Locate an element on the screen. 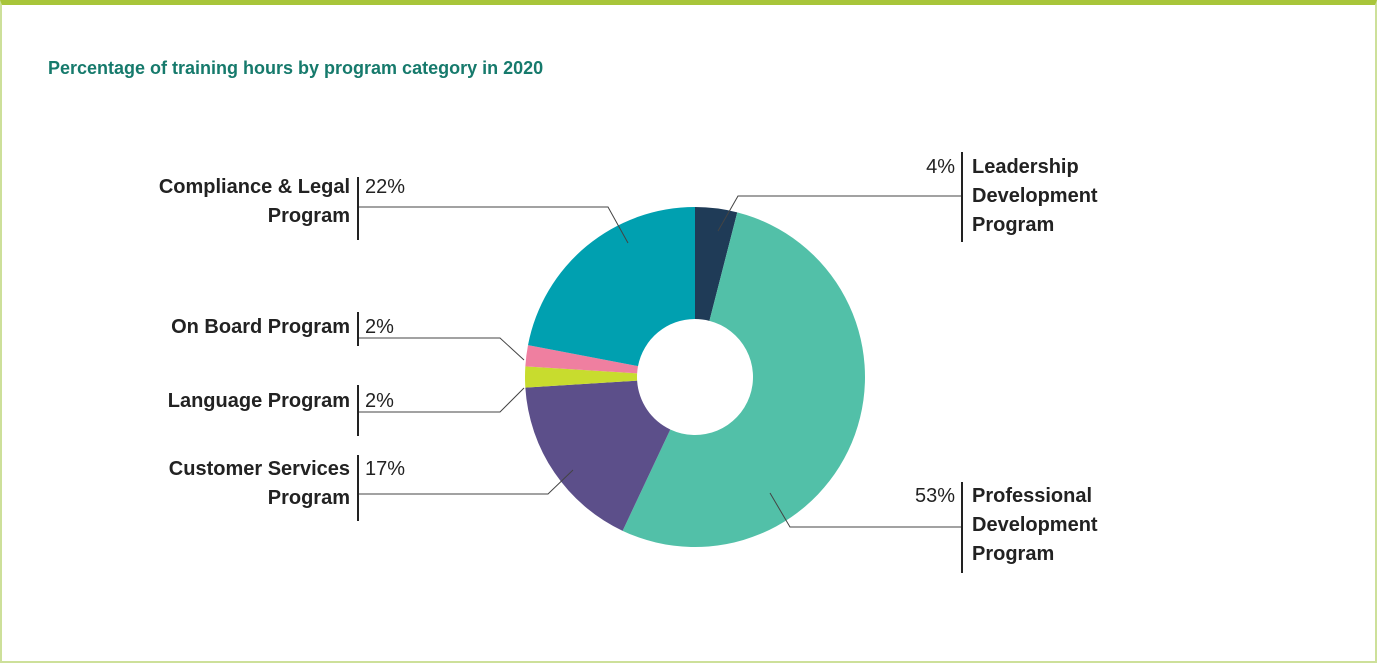  category-label: Language Program is located at coordinates (258, 401).